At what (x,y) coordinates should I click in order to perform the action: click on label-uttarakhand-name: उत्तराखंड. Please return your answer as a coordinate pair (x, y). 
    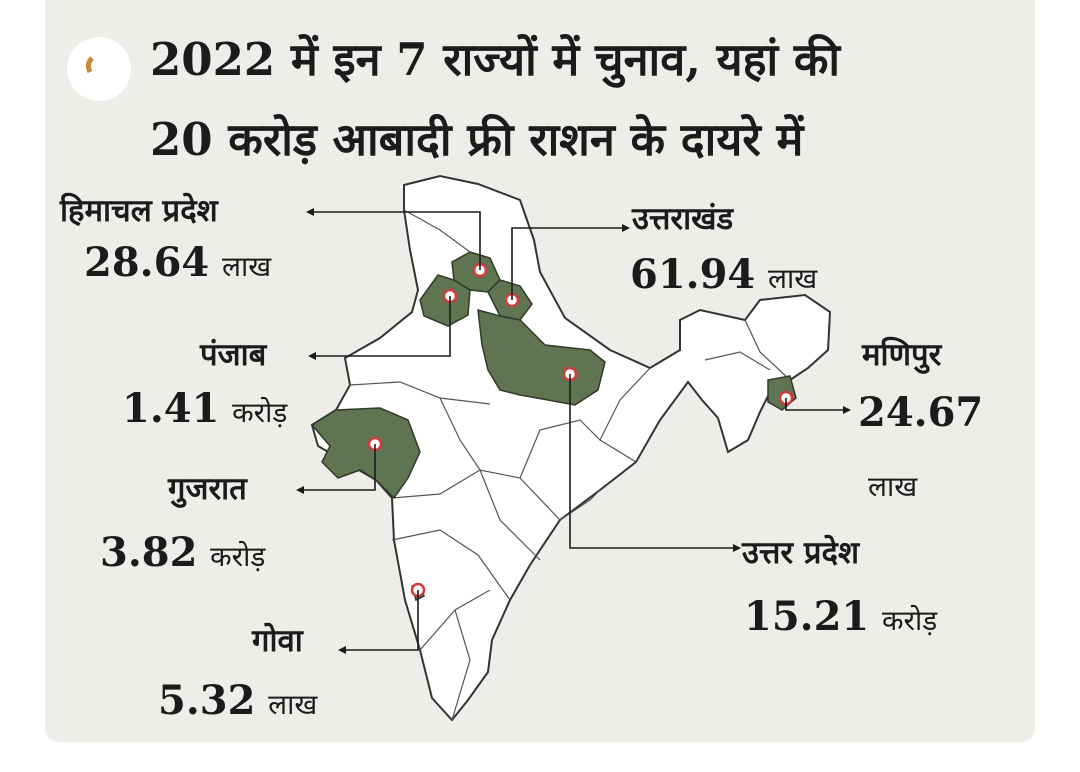
    Looking at the image, I should click on (683, 219).